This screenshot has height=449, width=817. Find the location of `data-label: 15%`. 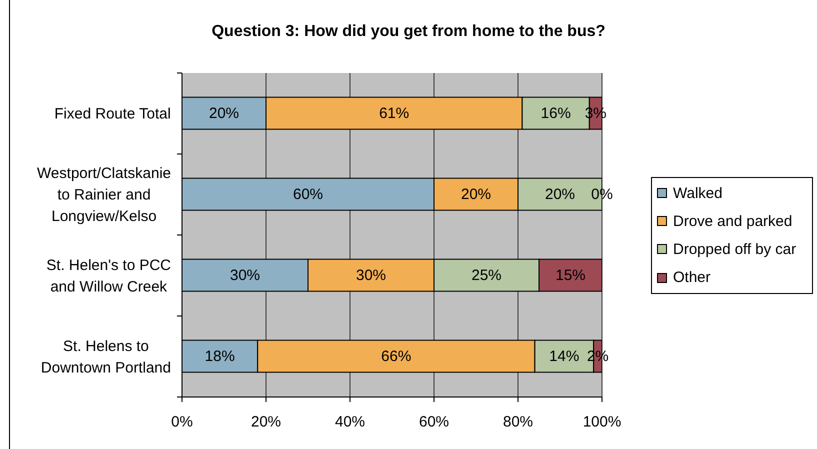

data-label: 15% is located at coordinates (570, 275).